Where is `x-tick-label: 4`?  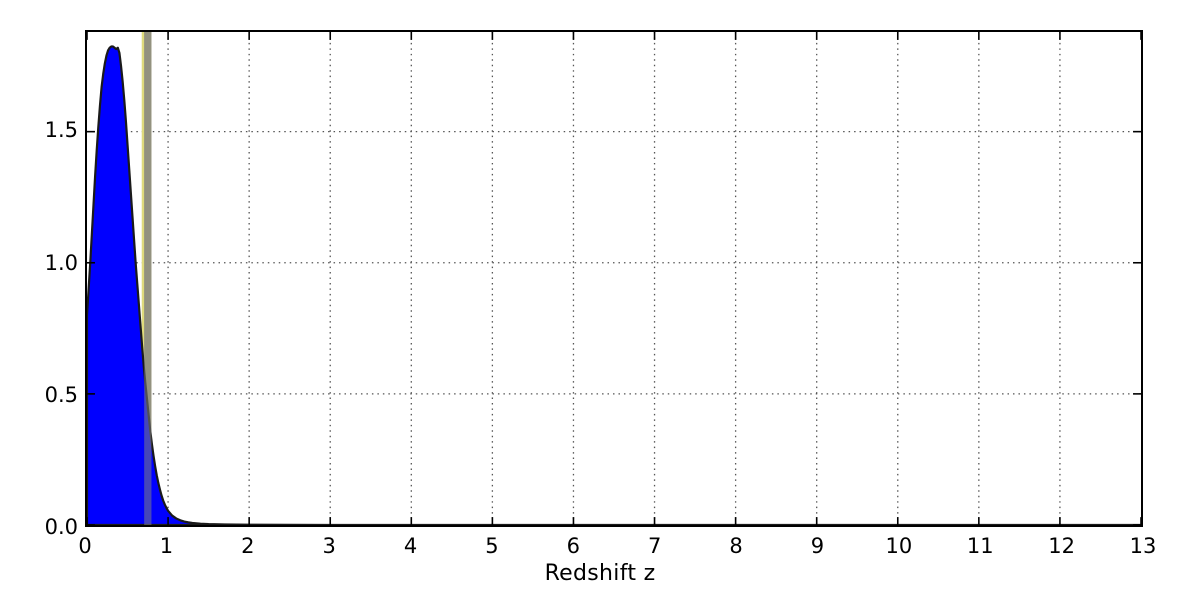
x-tick-label: 4 is located at coordinates (410, 546).